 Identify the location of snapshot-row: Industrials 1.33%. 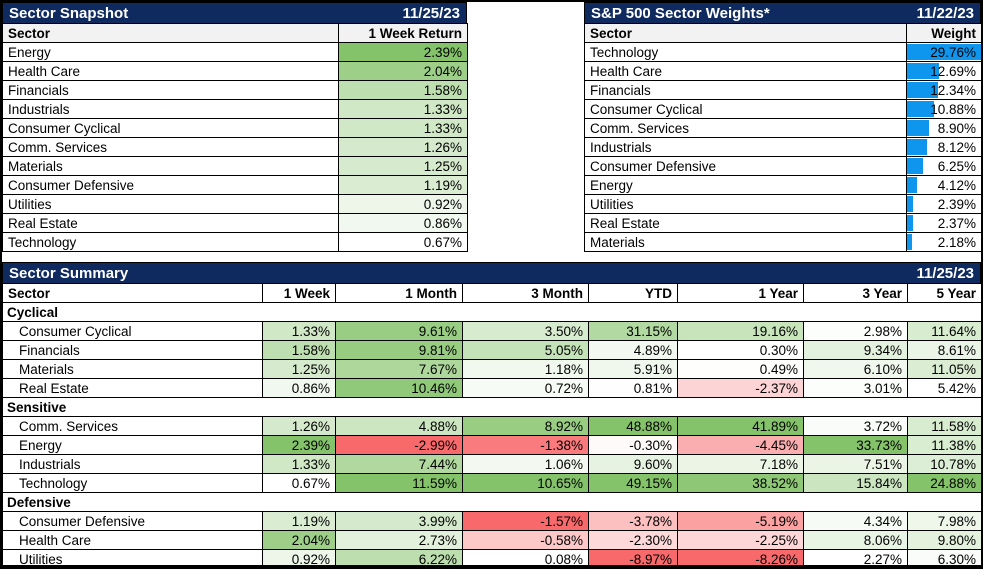
(235, 109).